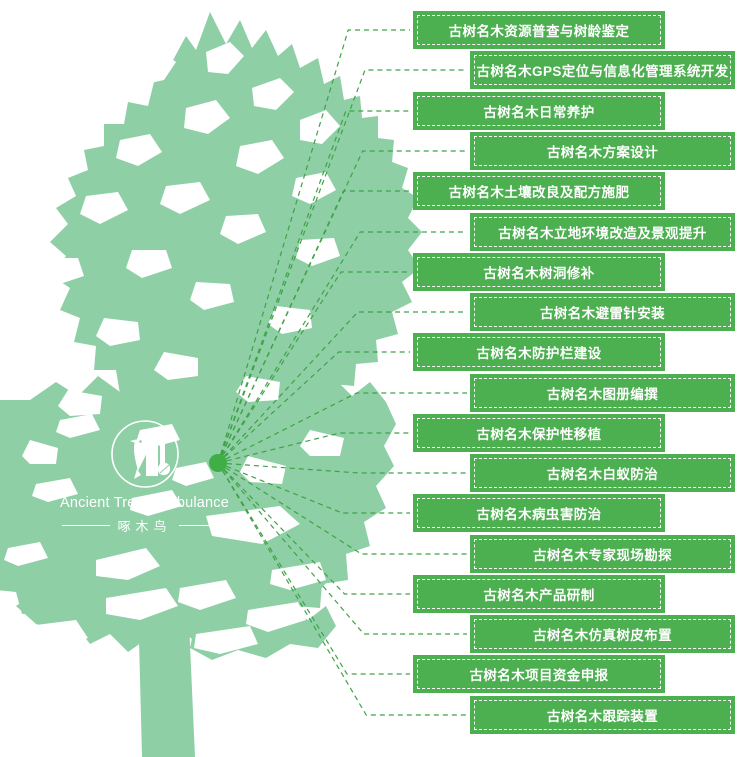 Image resolution: width=749 pixels, height=757 pixels. I want to click on logo-chinese-row: 啄木鸟, so click(144, 525).